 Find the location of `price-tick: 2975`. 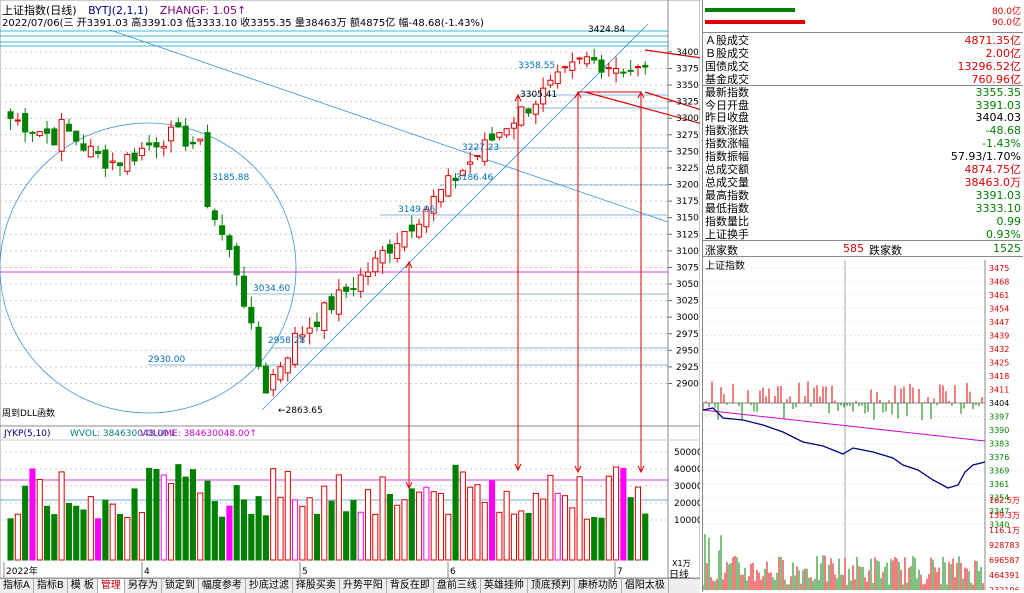

price-tick: 2975 is located at coordinates (687, 335).